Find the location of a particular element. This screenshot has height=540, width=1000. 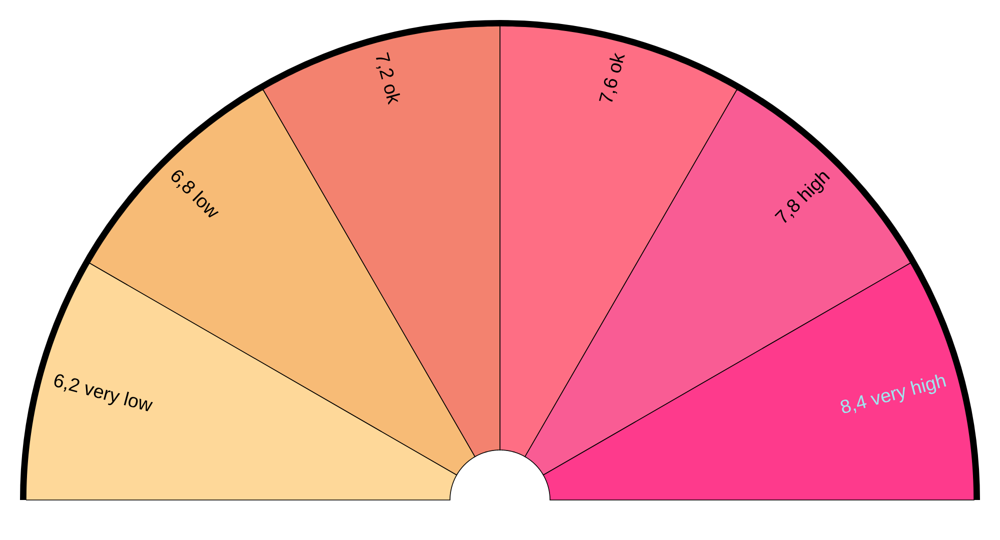

slice-label: 7,6 ok is located at coordinates (613, 78).